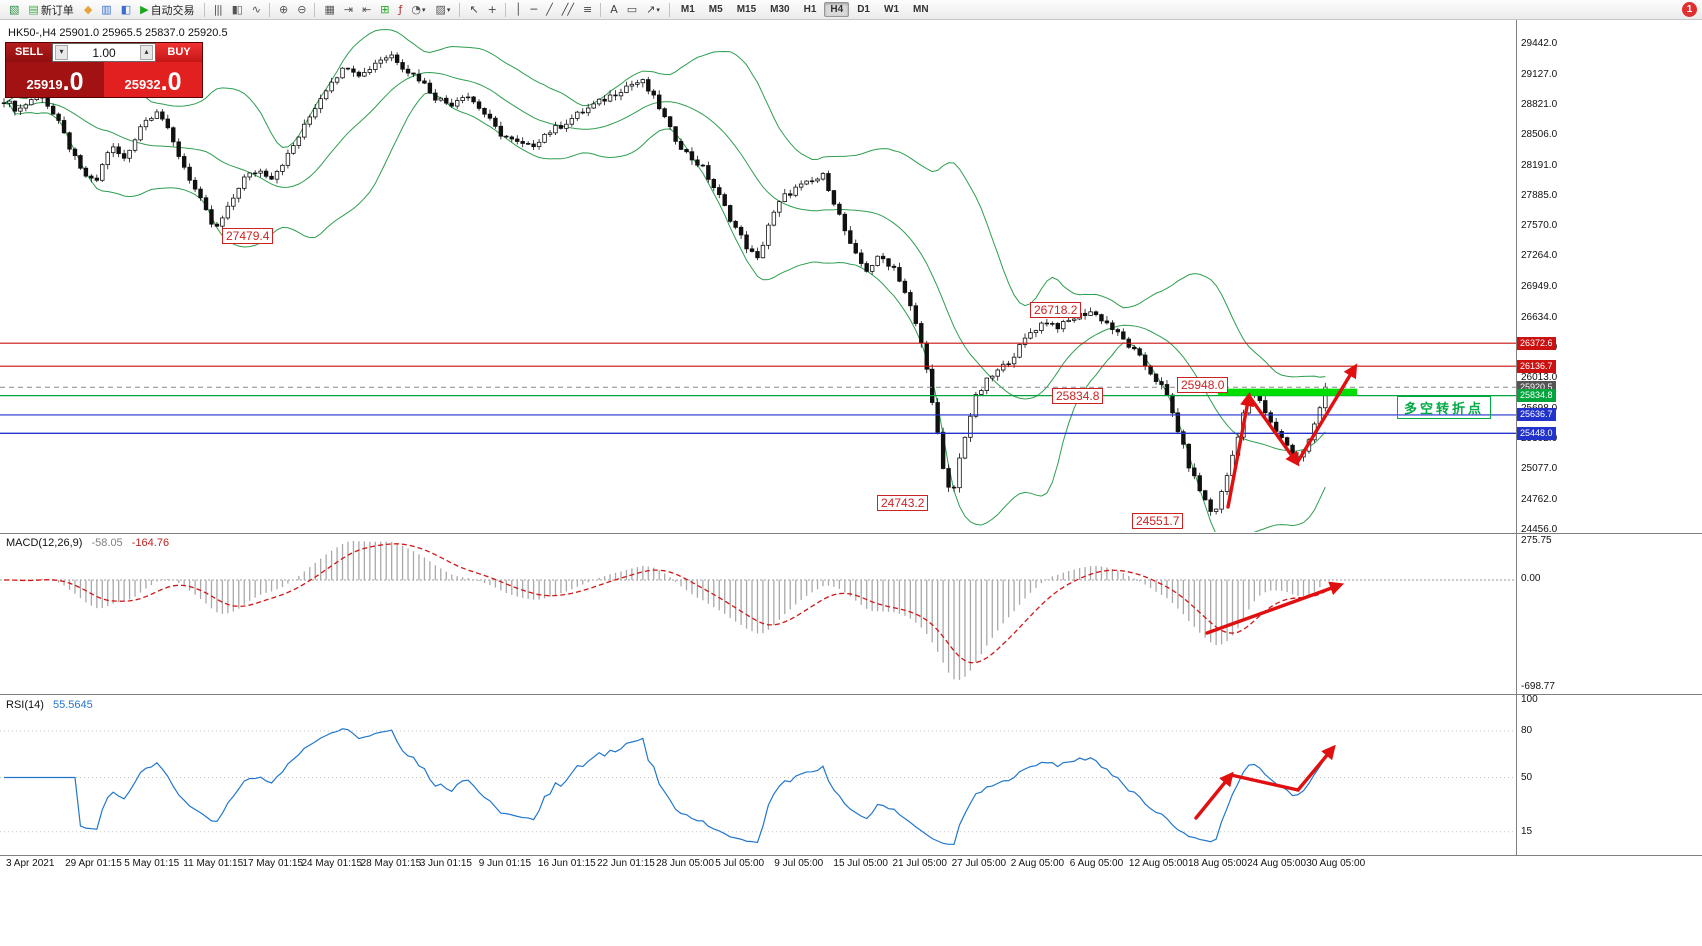 This screenshot has width=1702, height=946. I want to click on market-watch-icon: ◆, so click(87, 10).